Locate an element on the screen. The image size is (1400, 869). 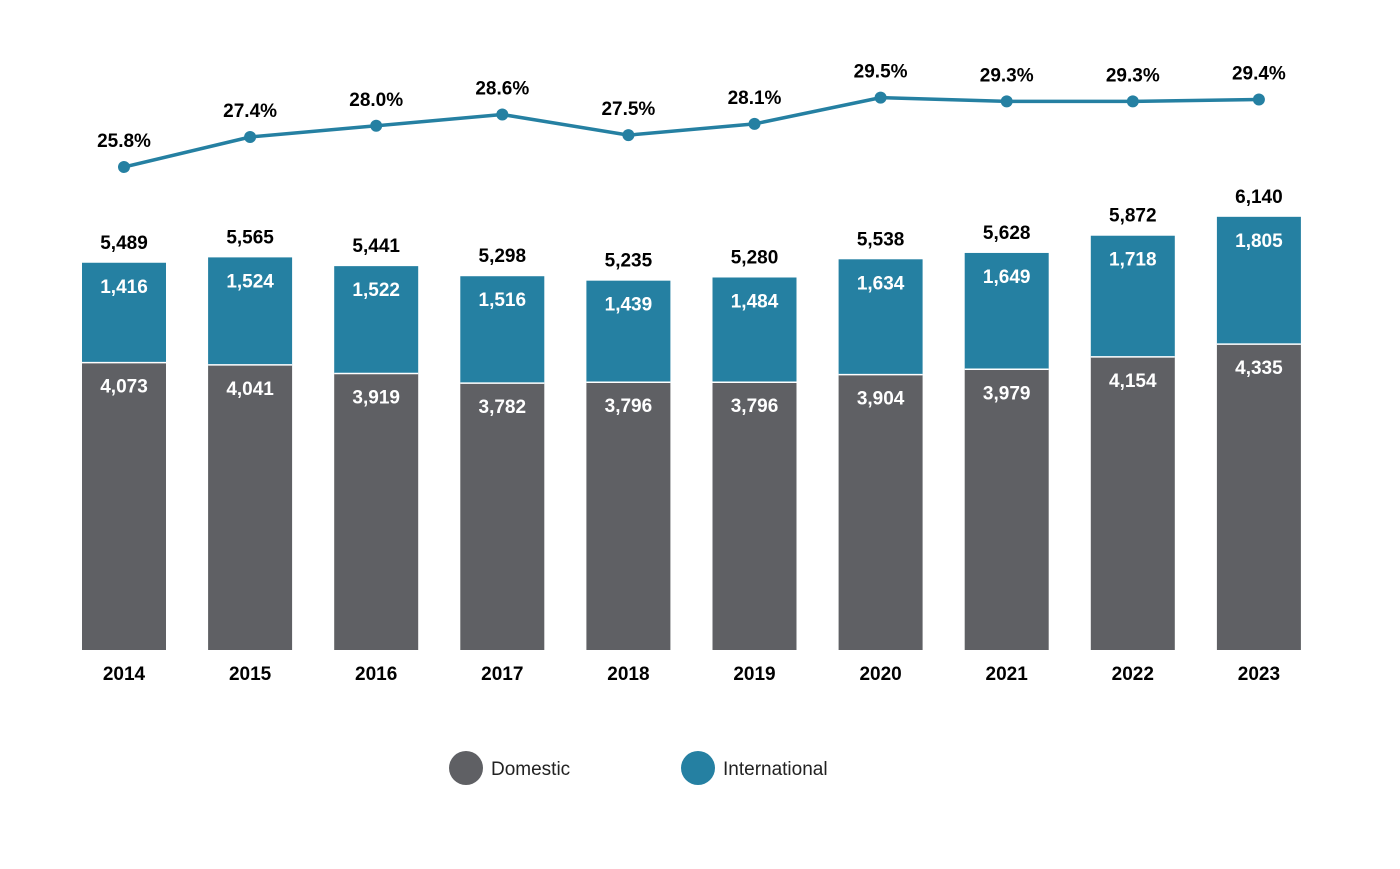
bar-international-2018 is located at coordinates (628, 331).